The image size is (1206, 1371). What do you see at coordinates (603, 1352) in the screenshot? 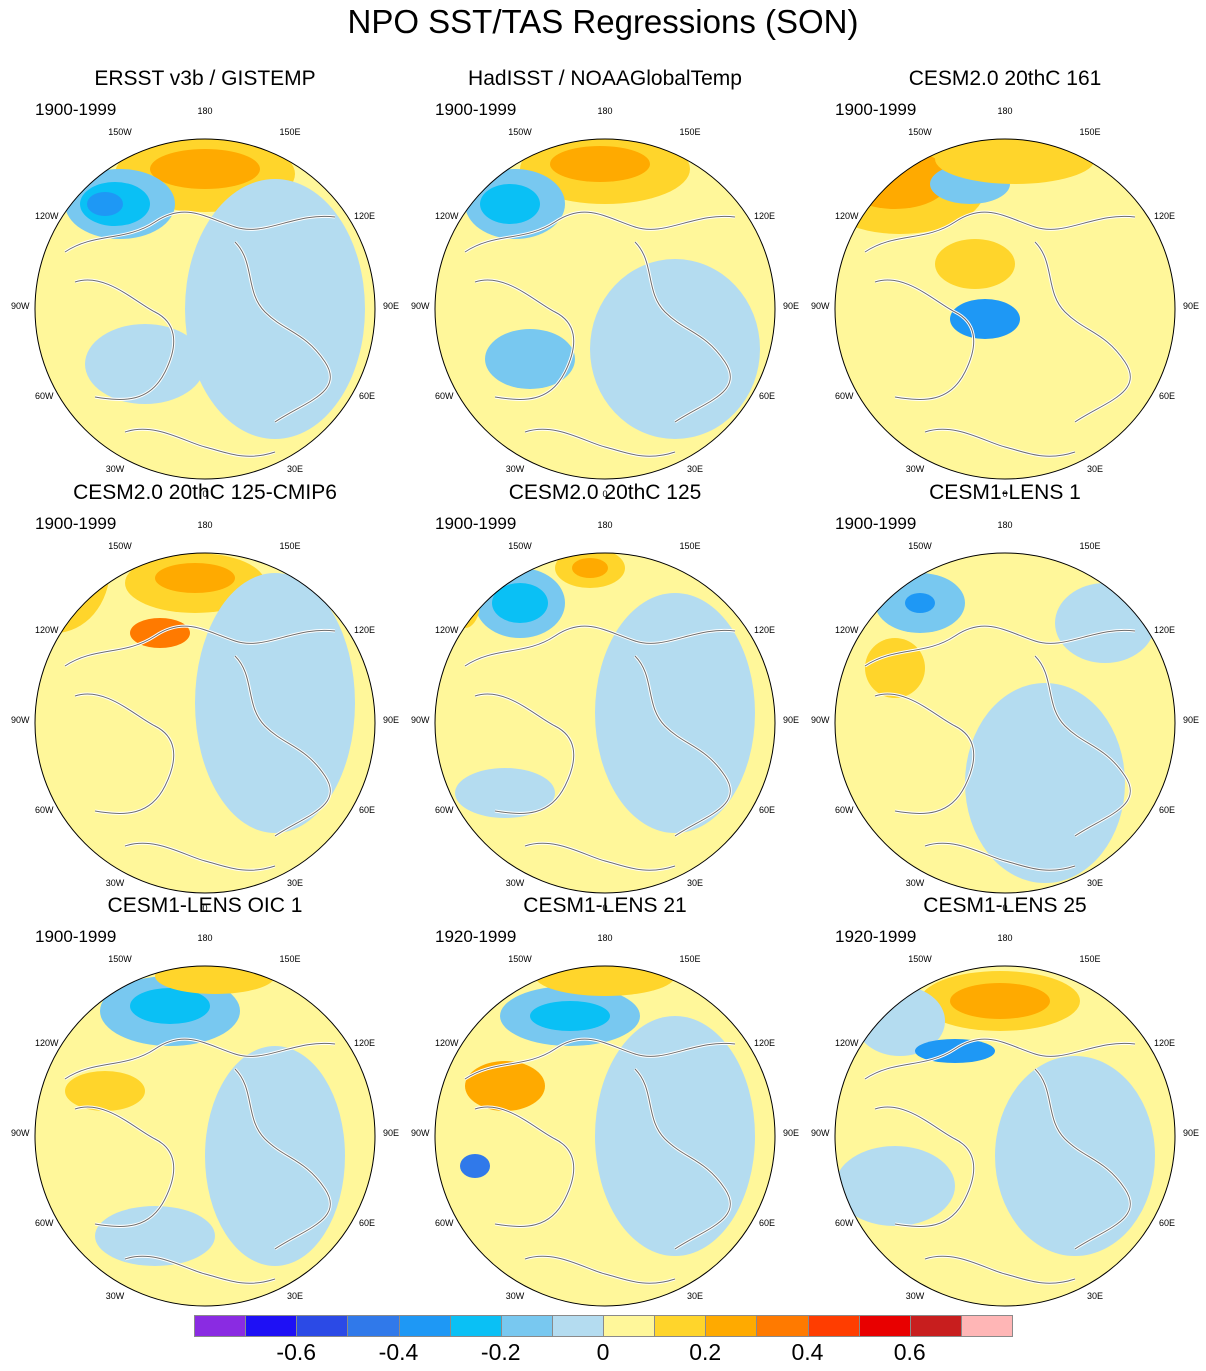
I see `colorbar-tick-label: 0` at bounding box center [603, 1352].